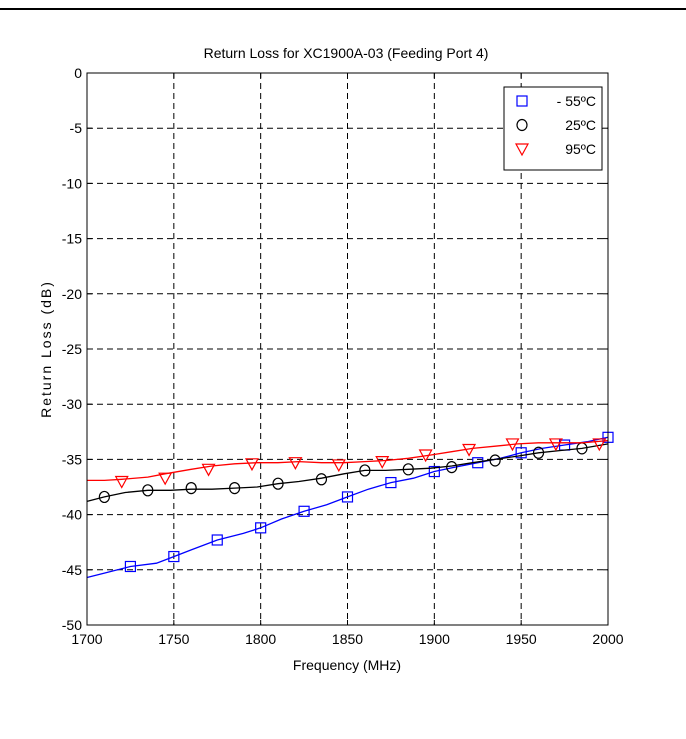 The width and height of the screenshot is (686, 739). I want to click on y-tick-label: -45, so click(72, 570).